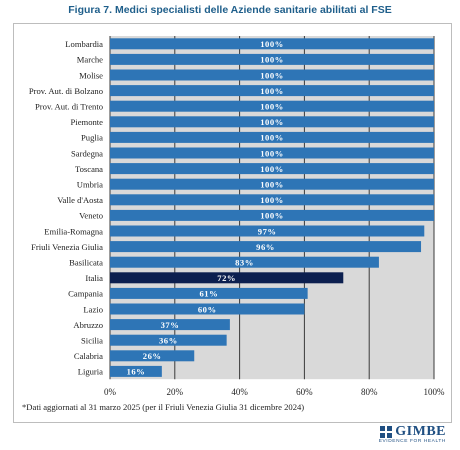  I want to click on bar-value-label: 37%, so click(170, 325).